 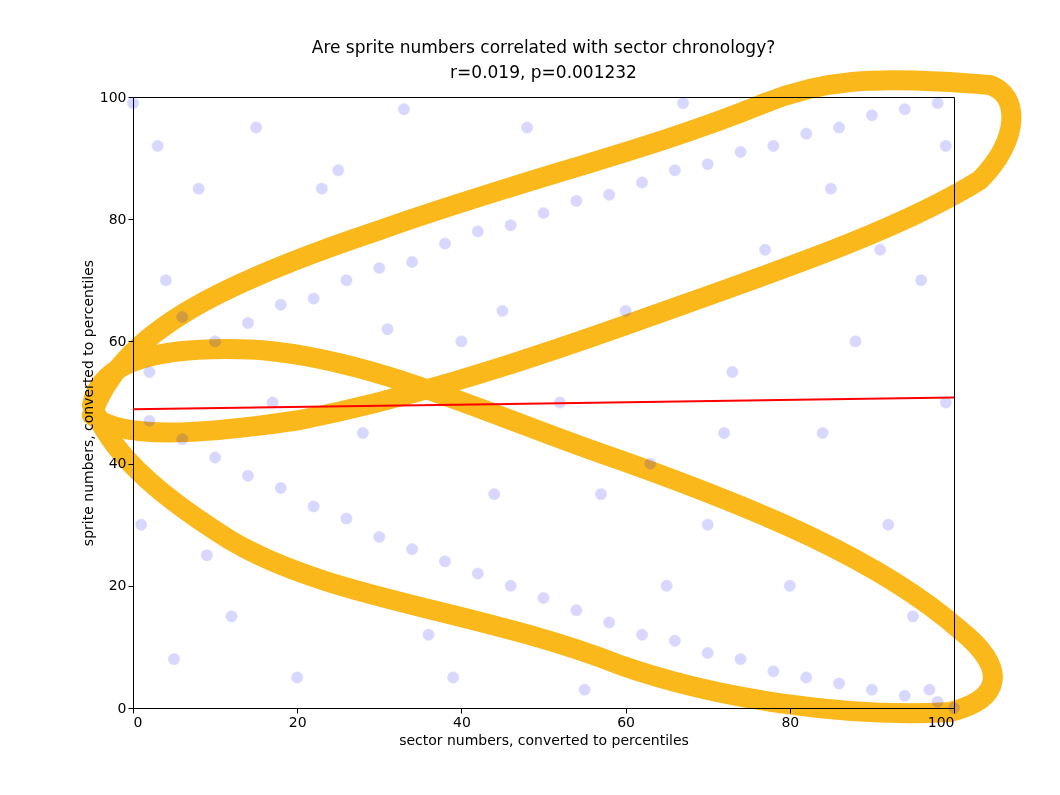 I want to click on y-tick-label: 80, so click(x=117, y=218).